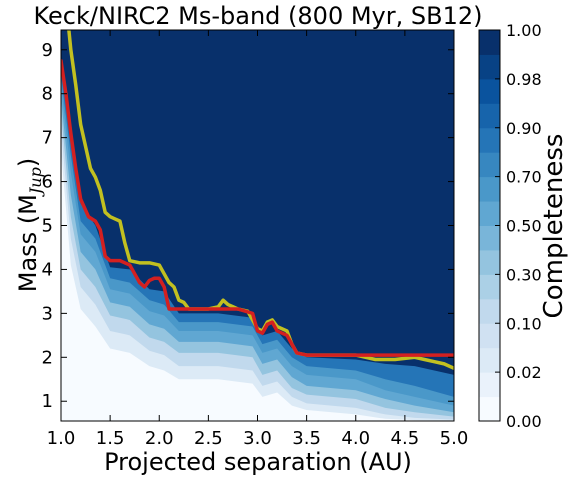  I want to click on y-tick-label: 7, so click(47, 138).